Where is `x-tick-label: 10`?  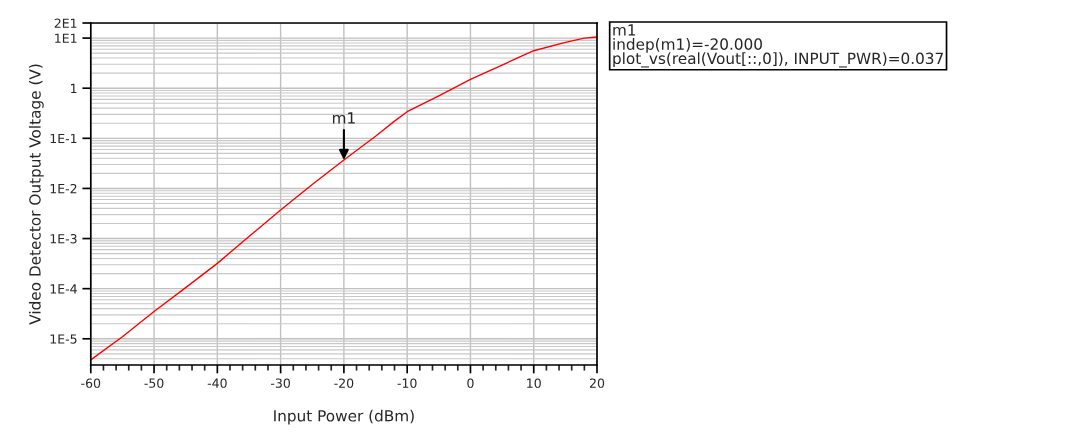
x-tick-label: 10 is located at coordinates (534, 383).